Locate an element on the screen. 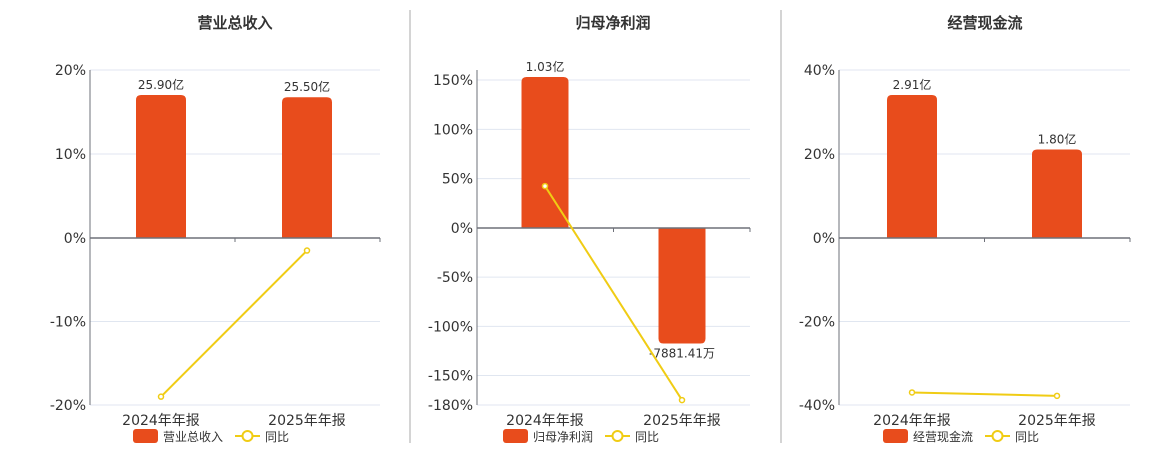  bar-data-label: 25.50亿 is located at coordinates (307, 86).